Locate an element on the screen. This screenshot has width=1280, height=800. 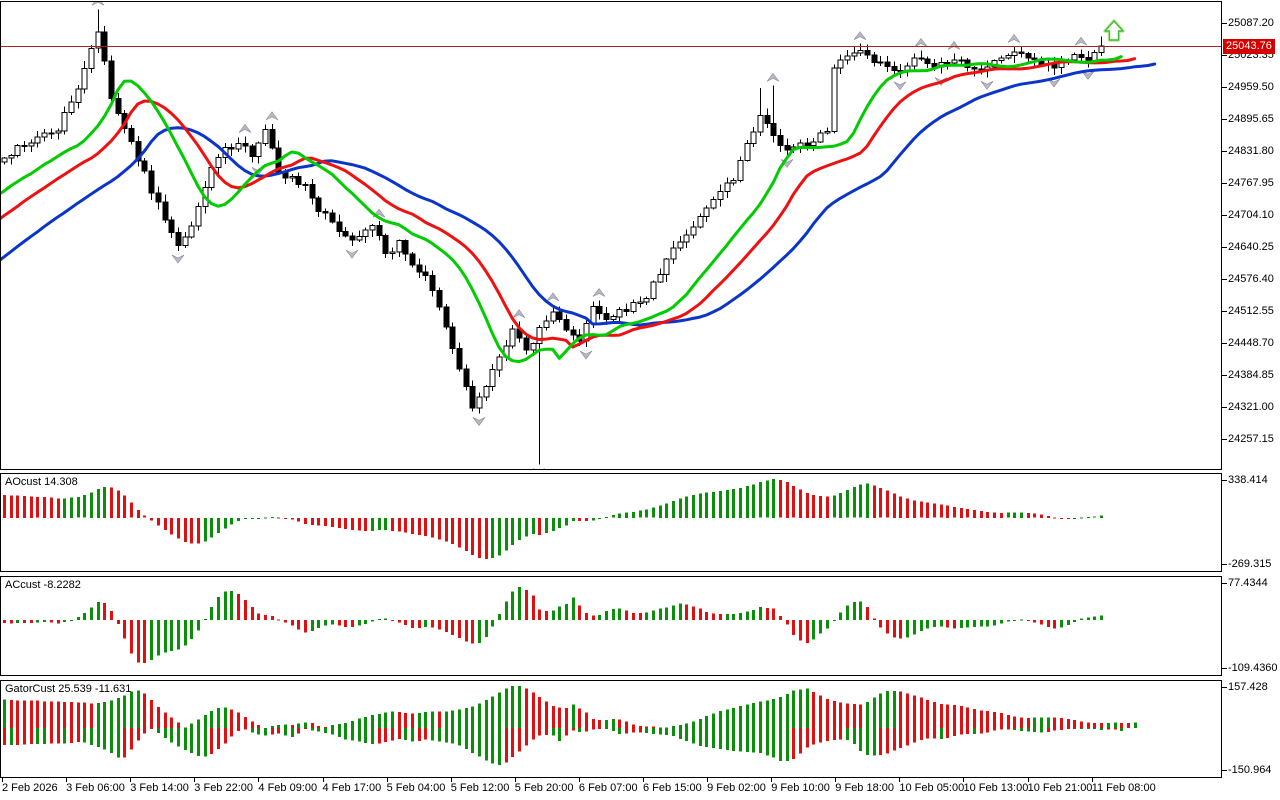
ac-histogram-canvas is located at coordinates (611, 626).